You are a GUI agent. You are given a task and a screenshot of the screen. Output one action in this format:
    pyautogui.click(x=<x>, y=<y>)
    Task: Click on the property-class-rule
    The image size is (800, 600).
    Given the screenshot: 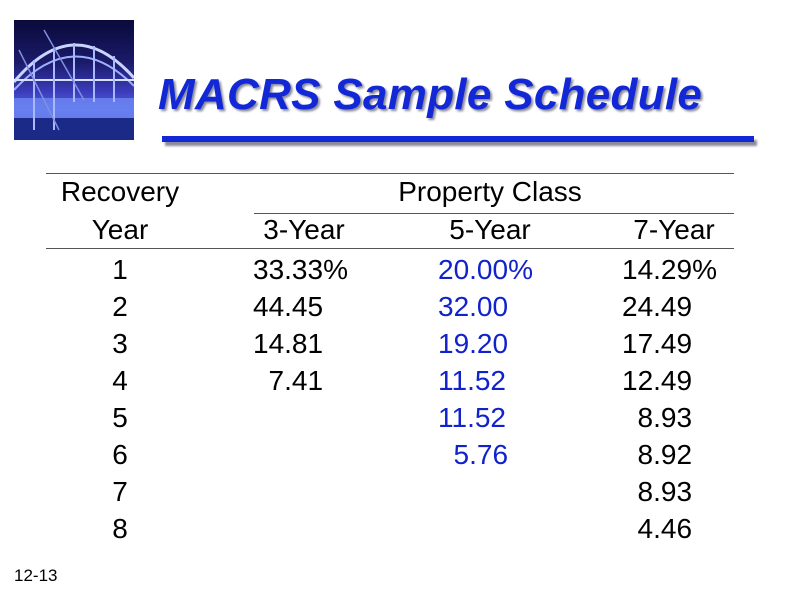 What is the action you would take?
    pyautogui.click(x=494, y=213)
    